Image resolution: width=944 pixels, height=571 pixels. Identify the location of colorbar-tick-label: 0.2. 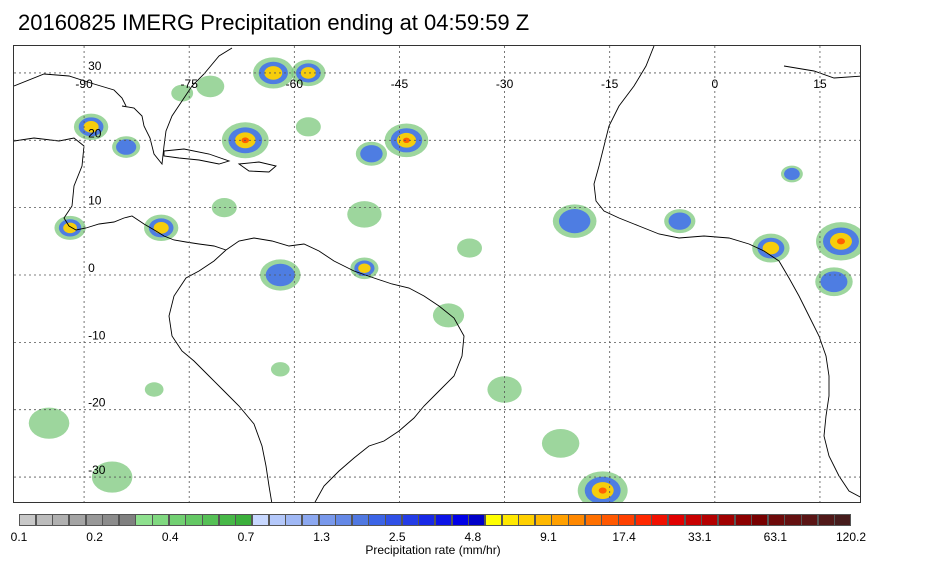
(94, 537).